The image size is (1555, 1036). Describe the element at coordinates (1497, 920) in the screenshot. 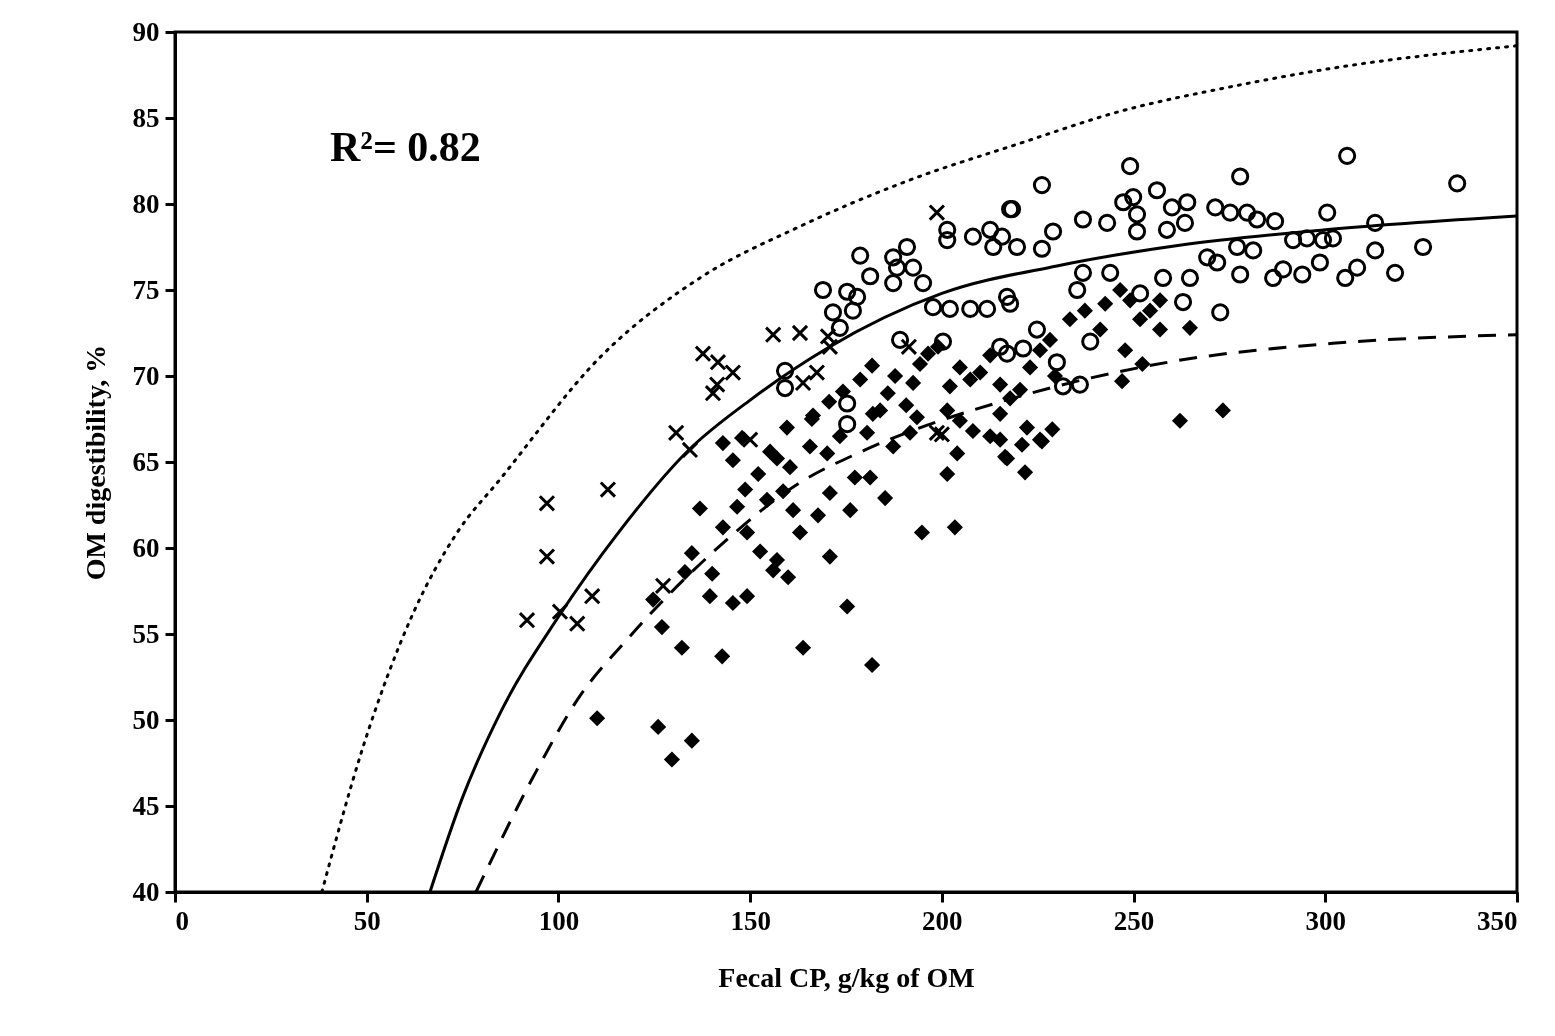

I see `x-tick-label: 350` at that location.